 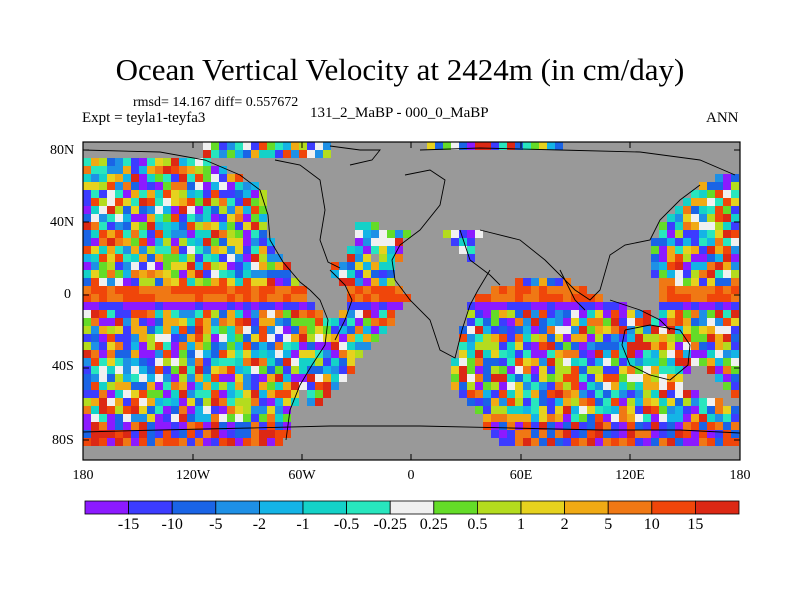 I want to click on colorbar, so click(x=412, y=507).